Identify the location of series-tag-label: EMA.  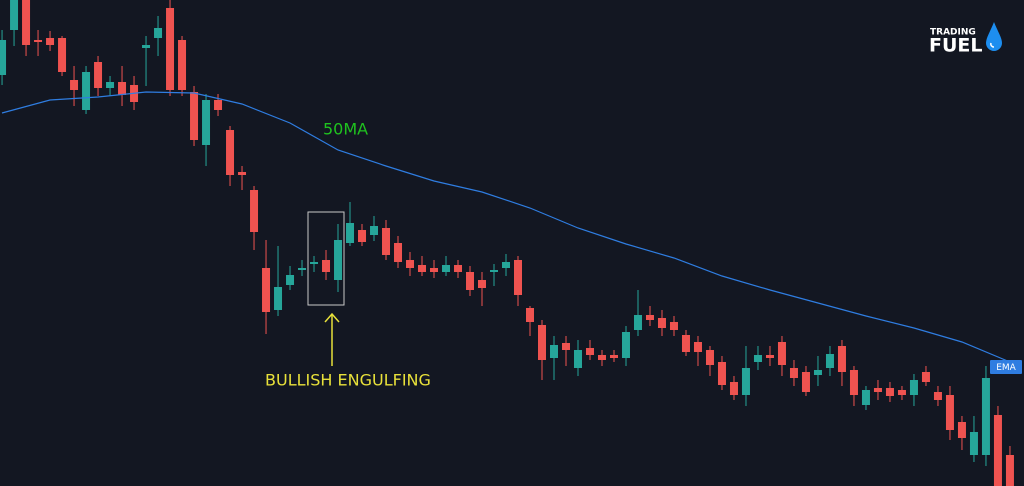
(1006, 368).